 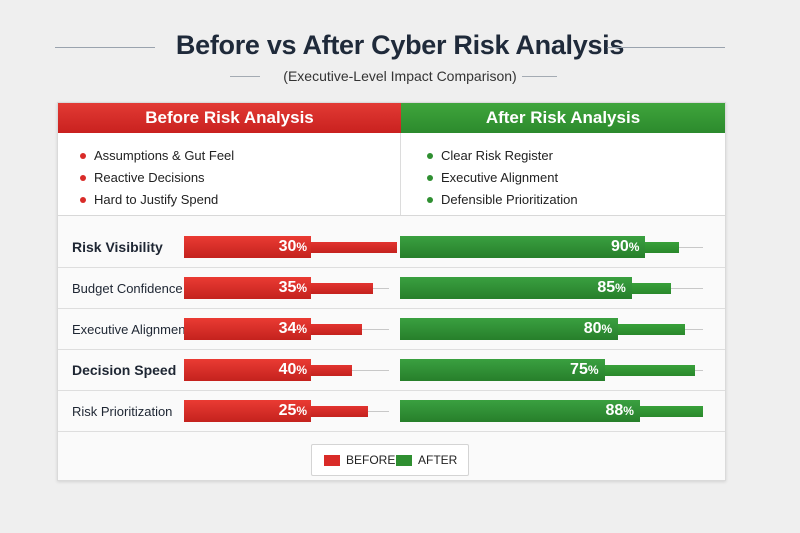 I want to click on before-value-label: 25%, so click(x=245, y=411).